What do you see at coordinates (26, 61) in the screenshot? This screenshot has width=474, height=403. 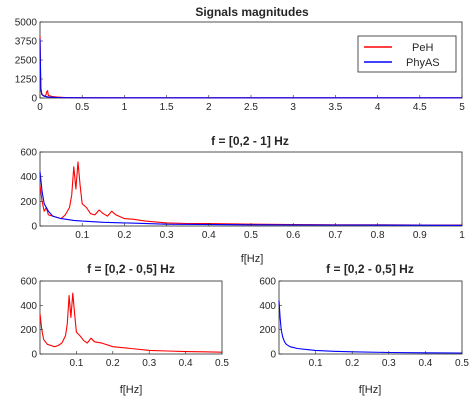 I see `y-tick-label: 2500` at bounding box center [26, 61].